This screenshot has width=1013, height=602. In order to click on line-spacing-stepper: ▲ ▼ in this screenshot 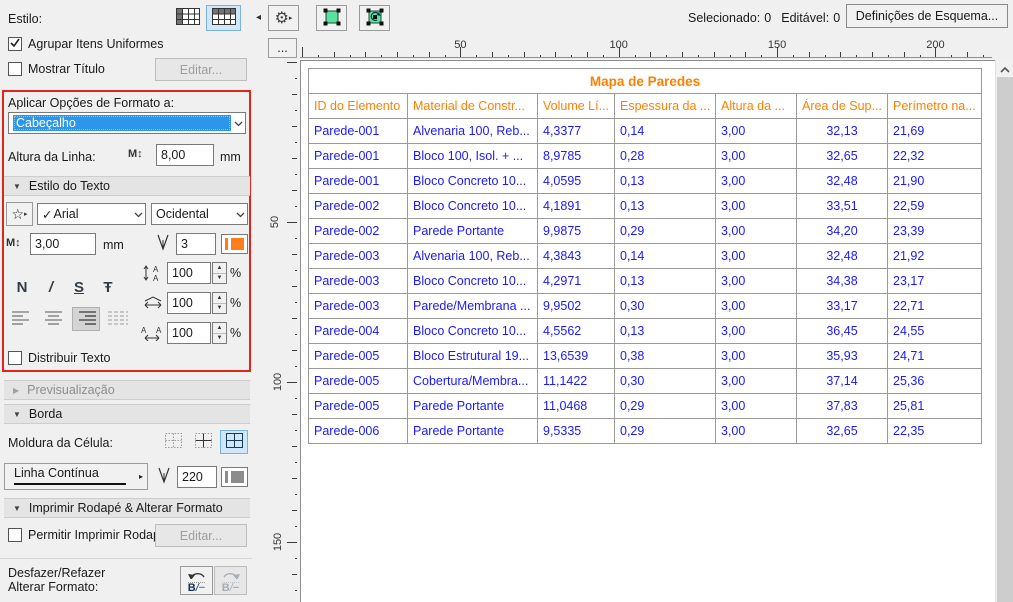, I will do `click(219, 273)`.